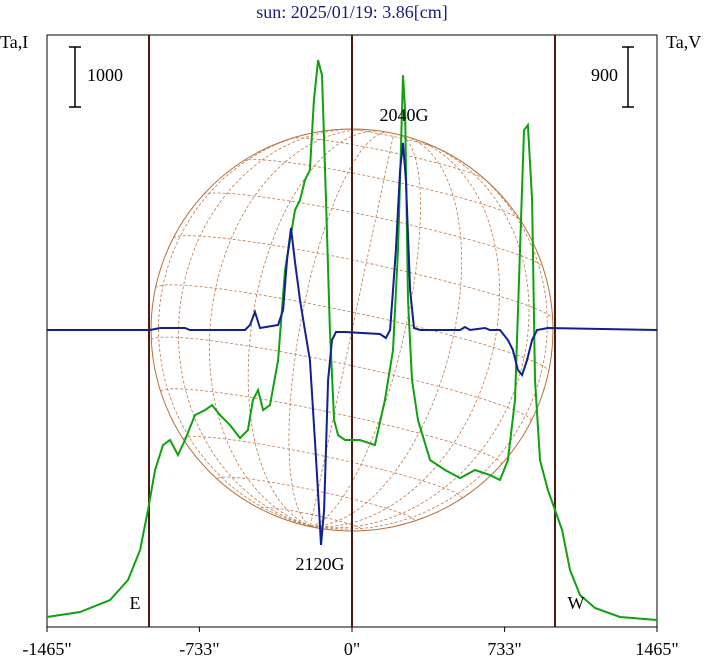 The width and height of the screenshot is (708, 662). What do you see at coordinates (46, 649) in the screenshot?
I see `x-tick-label: -1465"` at bounding box center [46, 649].